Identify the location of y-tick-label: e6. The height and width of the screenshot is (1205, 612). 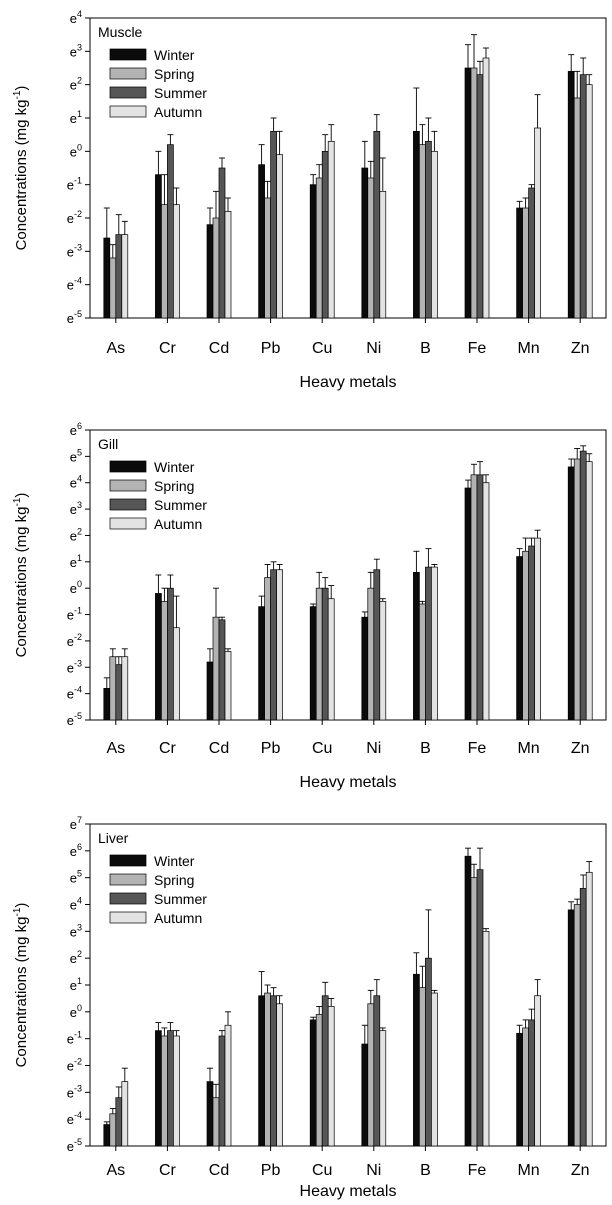
(76, 429).